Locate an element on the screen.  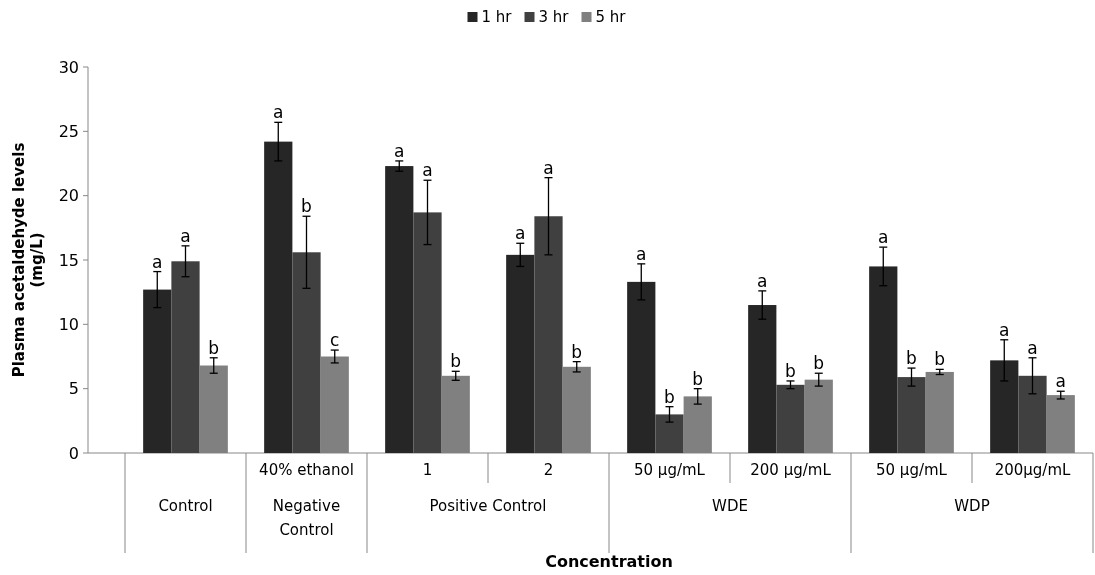
y-tick-label: 15 is located at coordinates (68, 260).